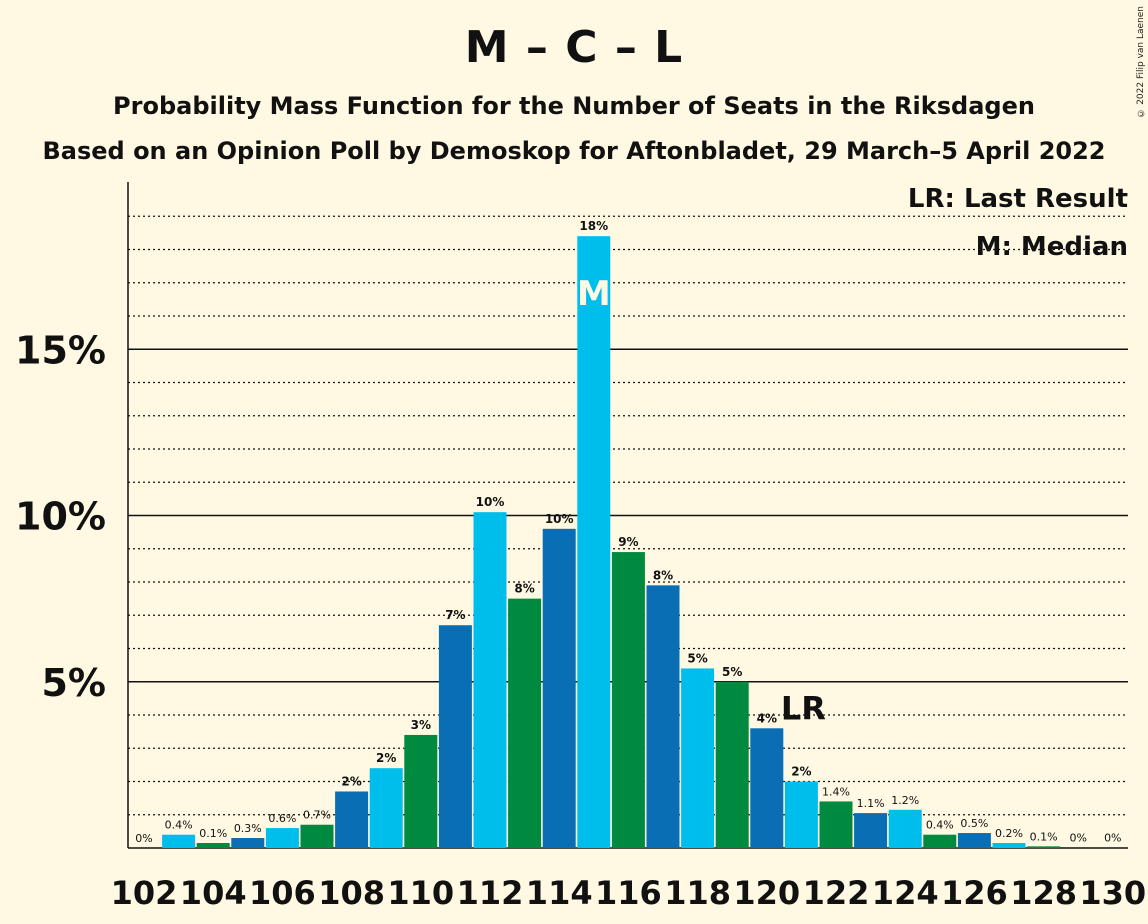 The height and width of the screenshot is (924, 1148). What do you see at coordinates (144, 893) in the screenshot?
I see `x-tick-label: 102` at bounding box center [144, 893].